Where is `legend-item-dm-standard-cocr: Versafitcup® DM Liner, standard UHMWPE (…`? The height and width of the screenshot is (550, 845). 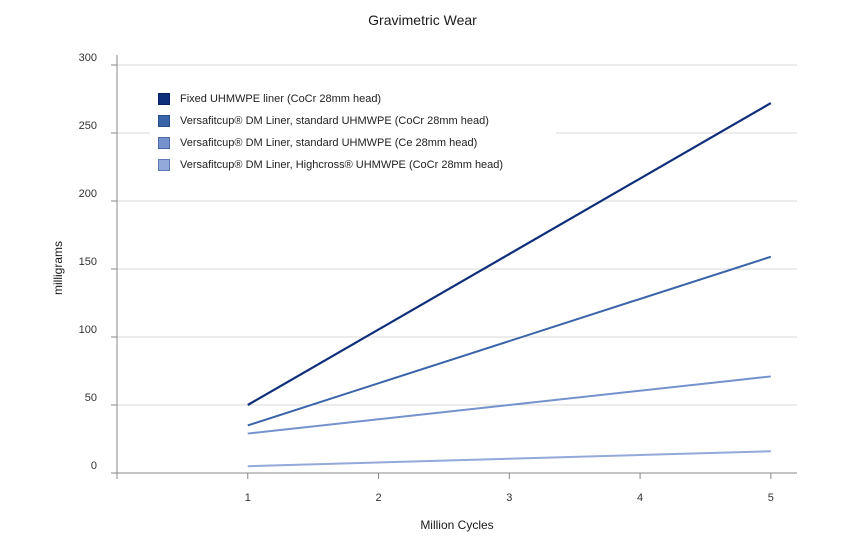
legend-item-dm-standard-cocr: Versafitcup® DM Liner, standard UHMWPE (… is located at coordinates (353, 121).